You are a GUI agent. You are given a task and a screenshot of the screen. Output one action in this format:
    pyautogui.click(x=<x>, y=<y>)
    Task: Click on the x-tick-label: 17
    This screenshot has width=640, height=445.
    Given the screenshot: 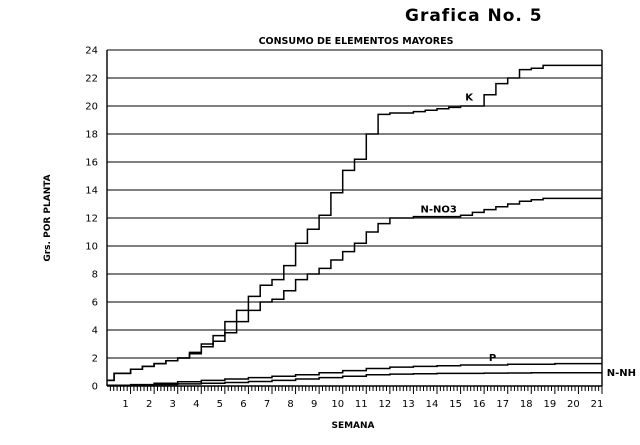 What is the action you would take?
    pyautogui.click(x=502, y=404)
    